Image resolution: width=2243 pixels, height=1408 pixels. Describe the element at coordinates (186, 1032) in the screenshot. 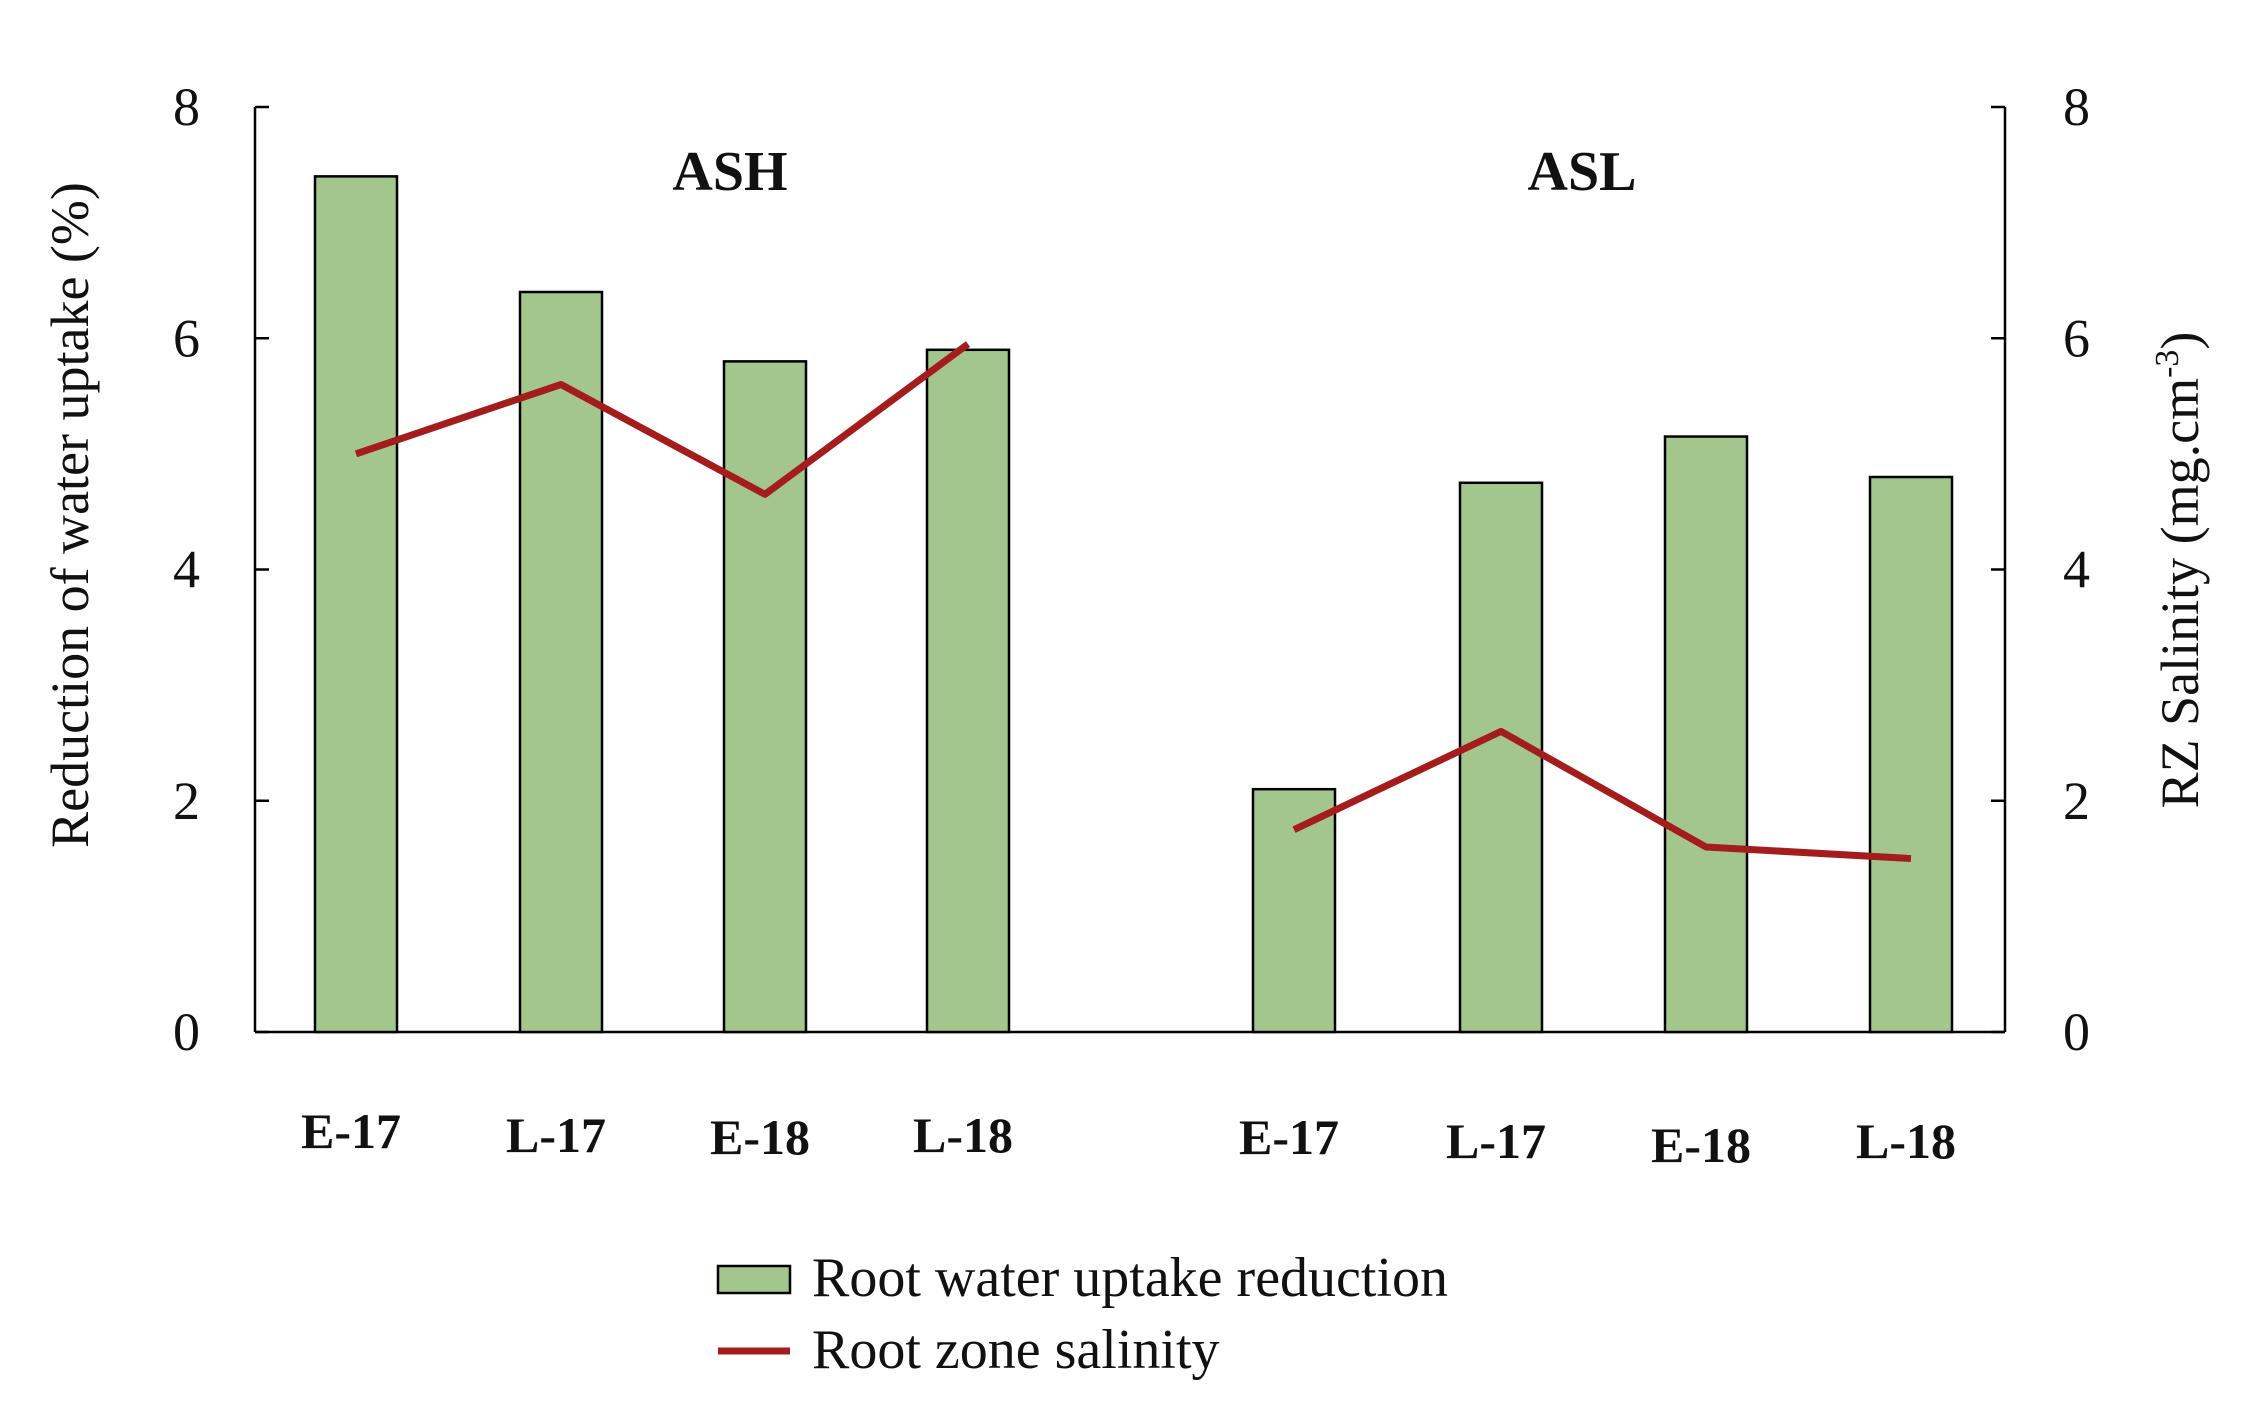

I see `left-tick-label: 0` at that location.